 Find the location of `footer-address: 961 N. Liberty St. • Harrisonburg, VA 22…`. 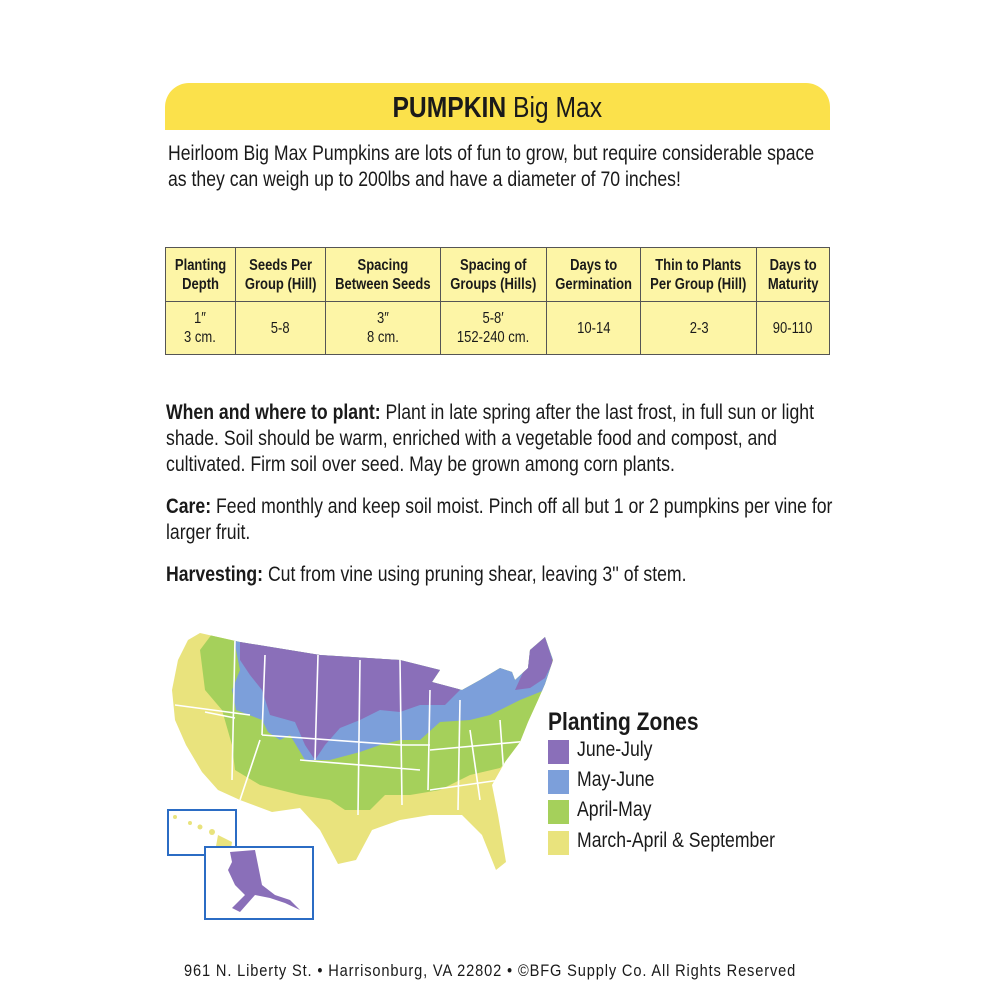

footer-address: 961 N. Liberty St. • Harrisonburg, VA 22… is located at coordinates (490, 970).